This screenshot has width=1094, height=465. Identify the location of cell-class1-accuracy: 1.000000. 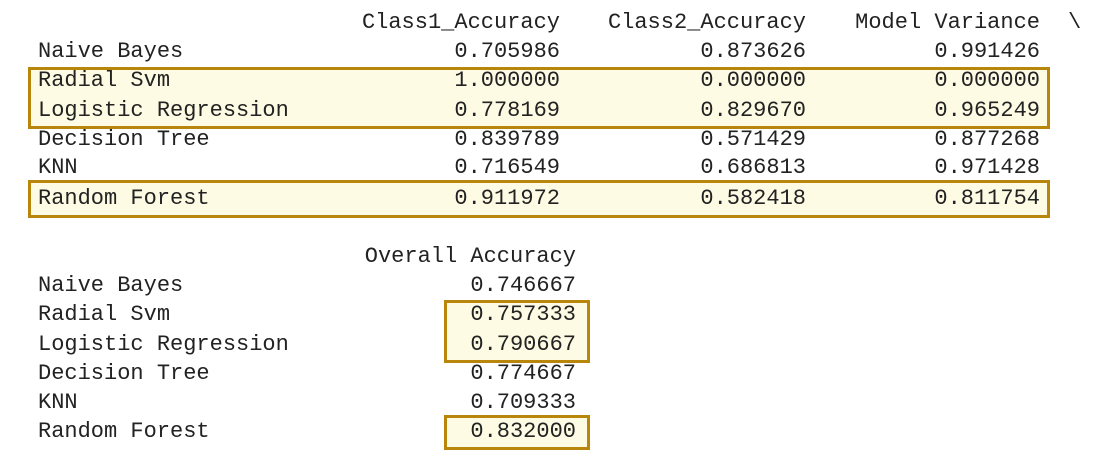
(507, 80).